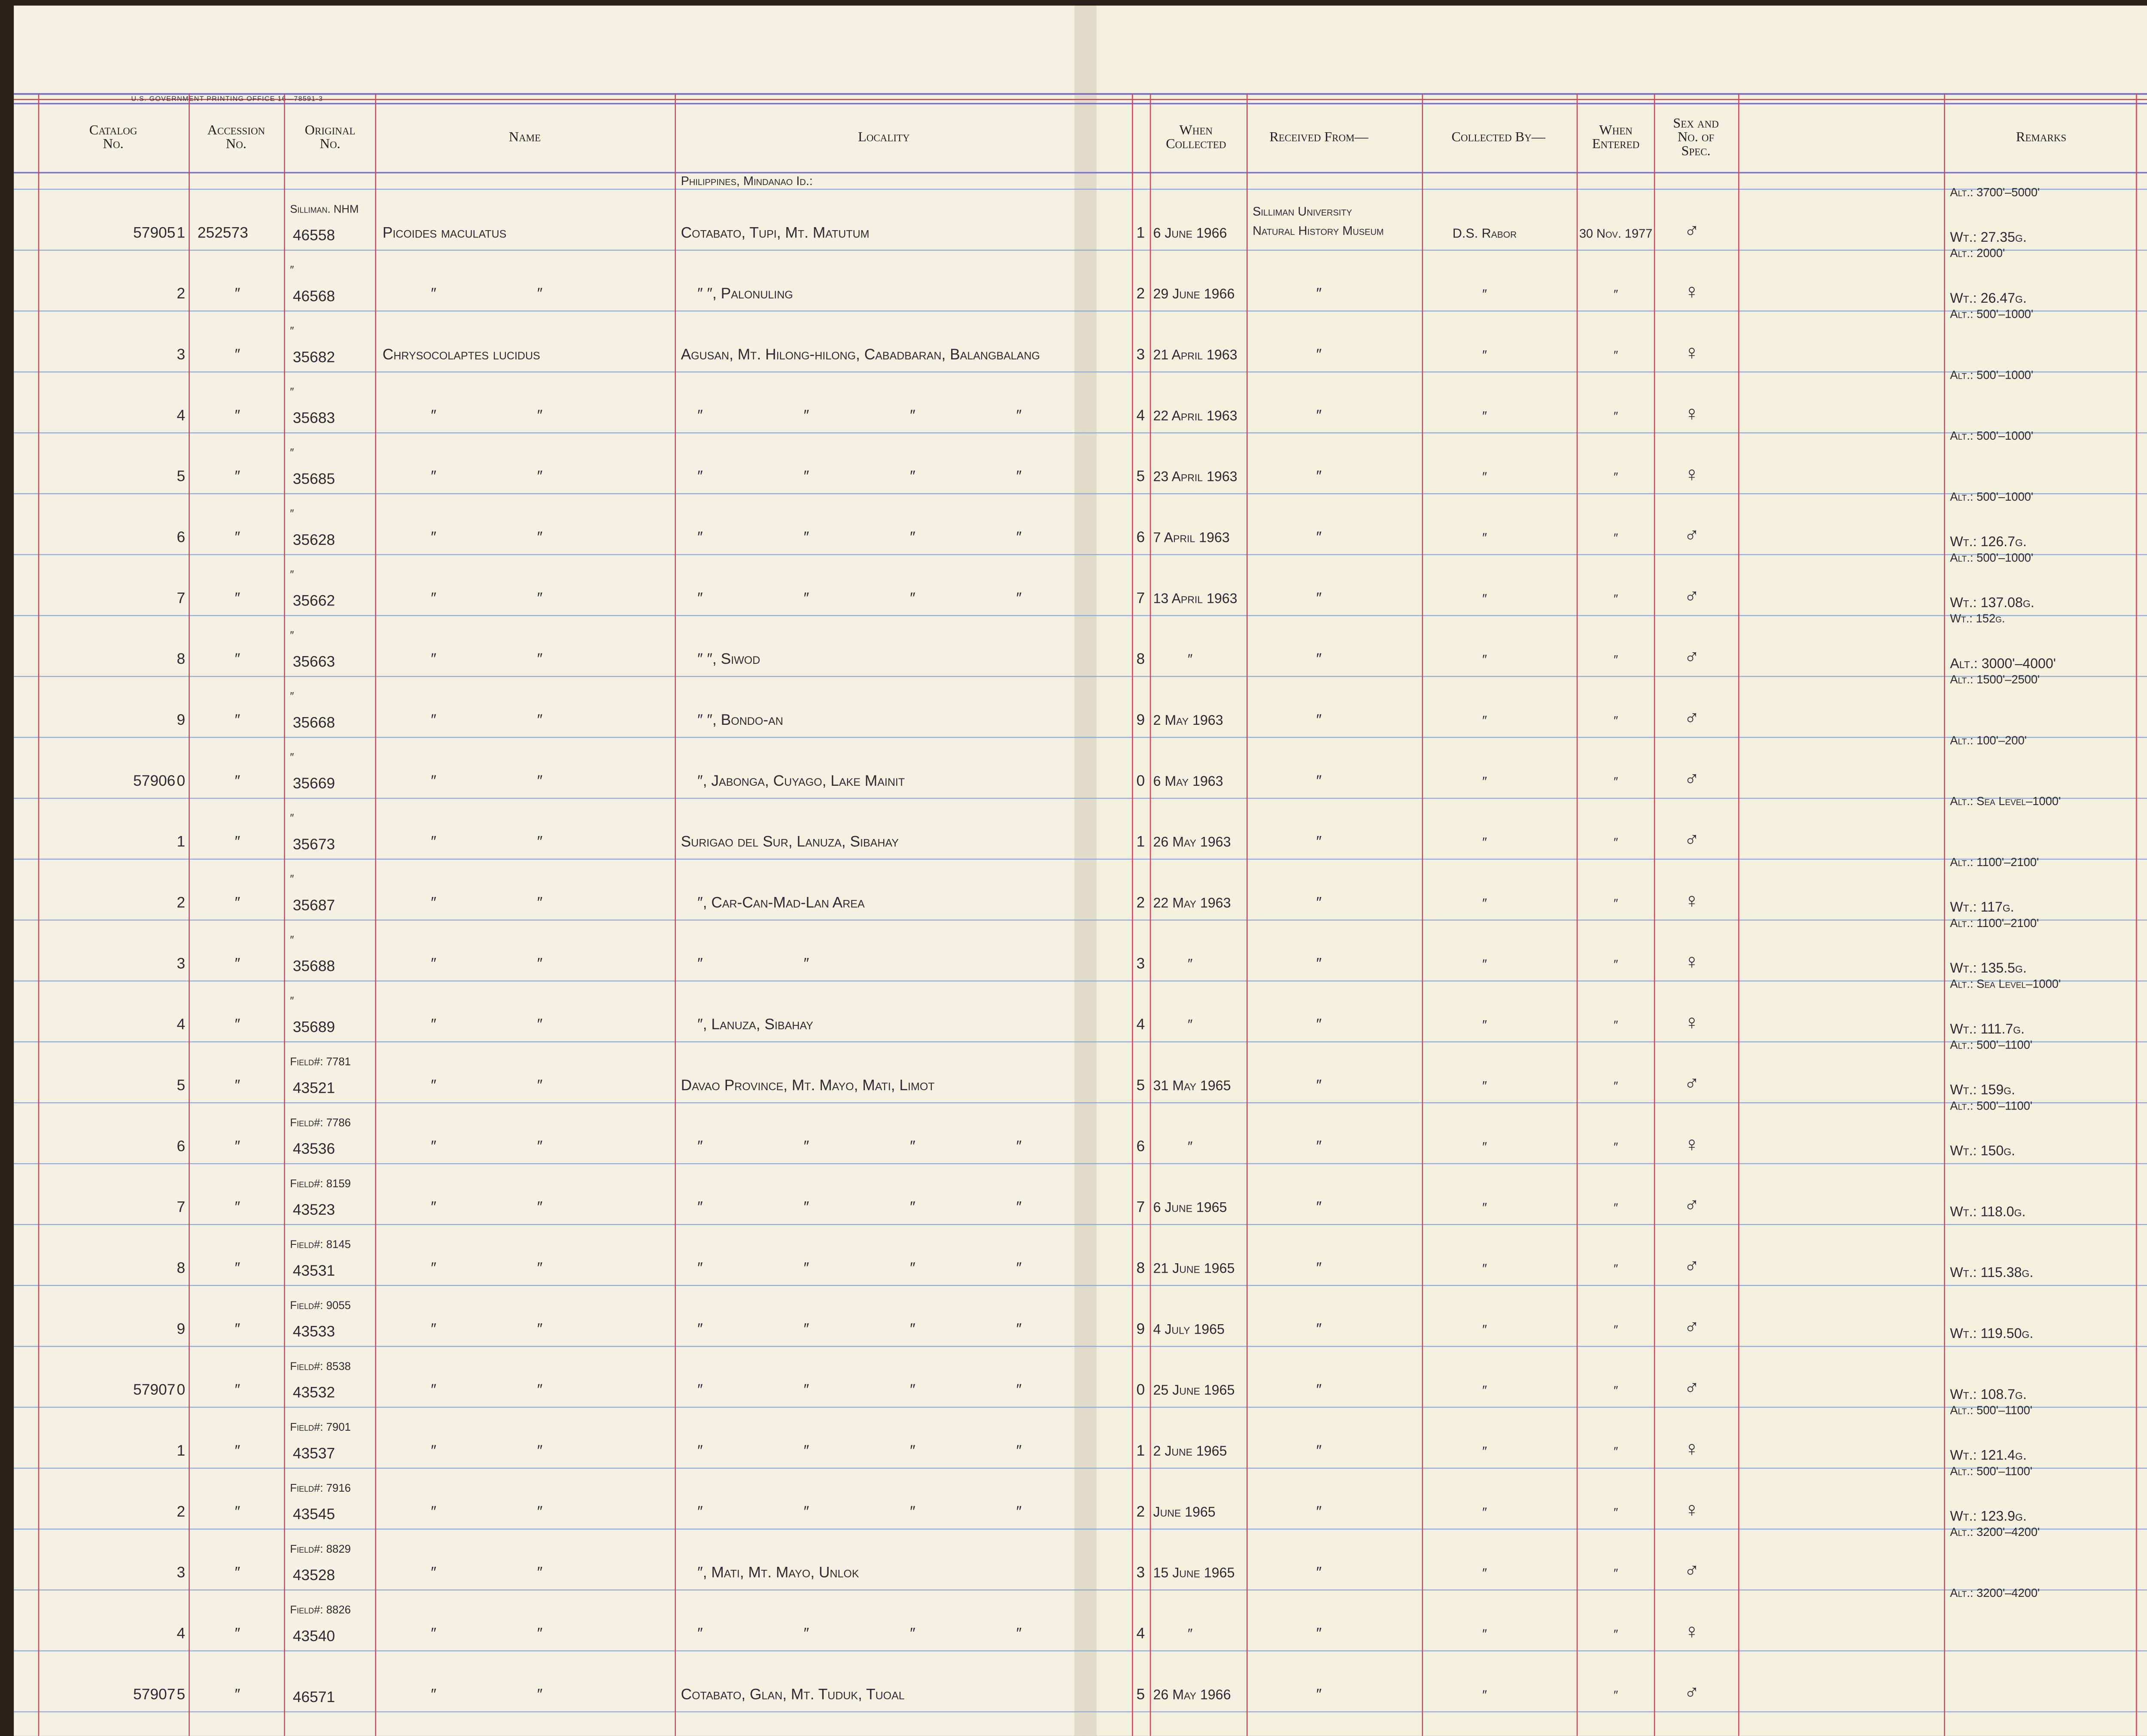  Describe the element at coordinates (801, 780) in the screenshot. I see `locality: ″, Jabonga, Cuyago, Lake Mainit` at that location.